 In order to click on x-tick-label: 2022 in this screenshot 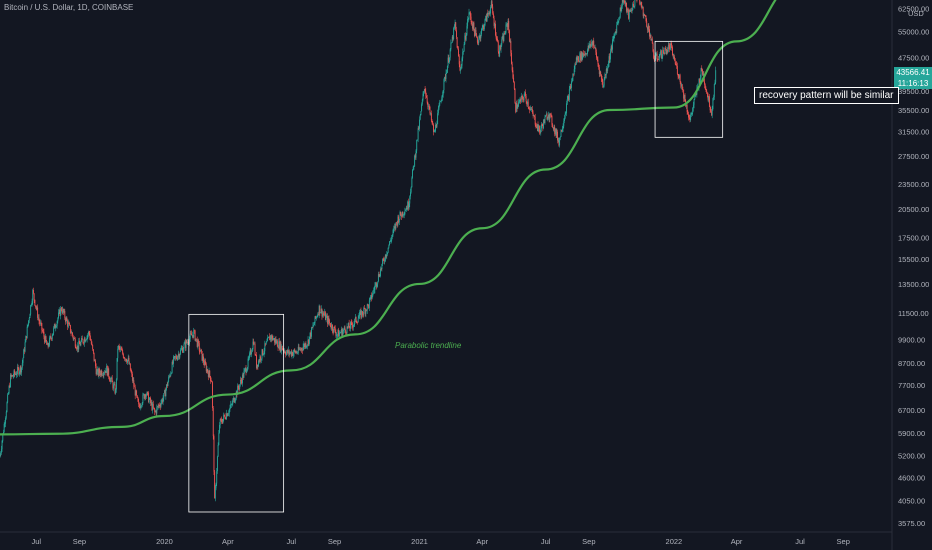, I will do `click(674, 541)`.